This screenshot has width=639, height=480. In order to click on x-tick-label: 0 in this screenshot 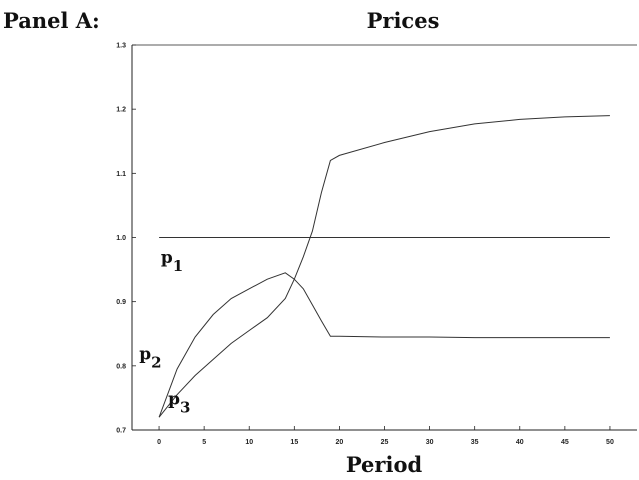, I will do `click(159, 442)`.